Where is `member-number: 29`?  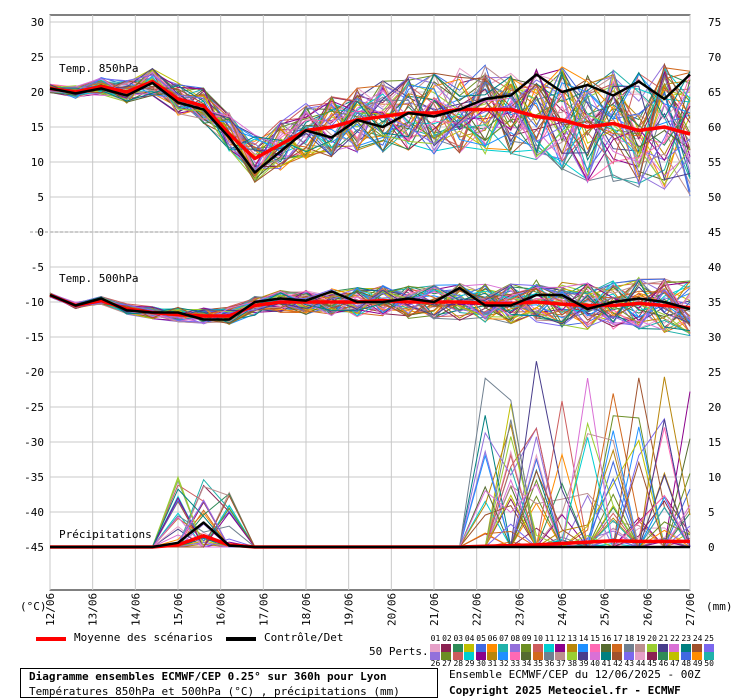 member-number: 29 is located at coordinates (469, 663).